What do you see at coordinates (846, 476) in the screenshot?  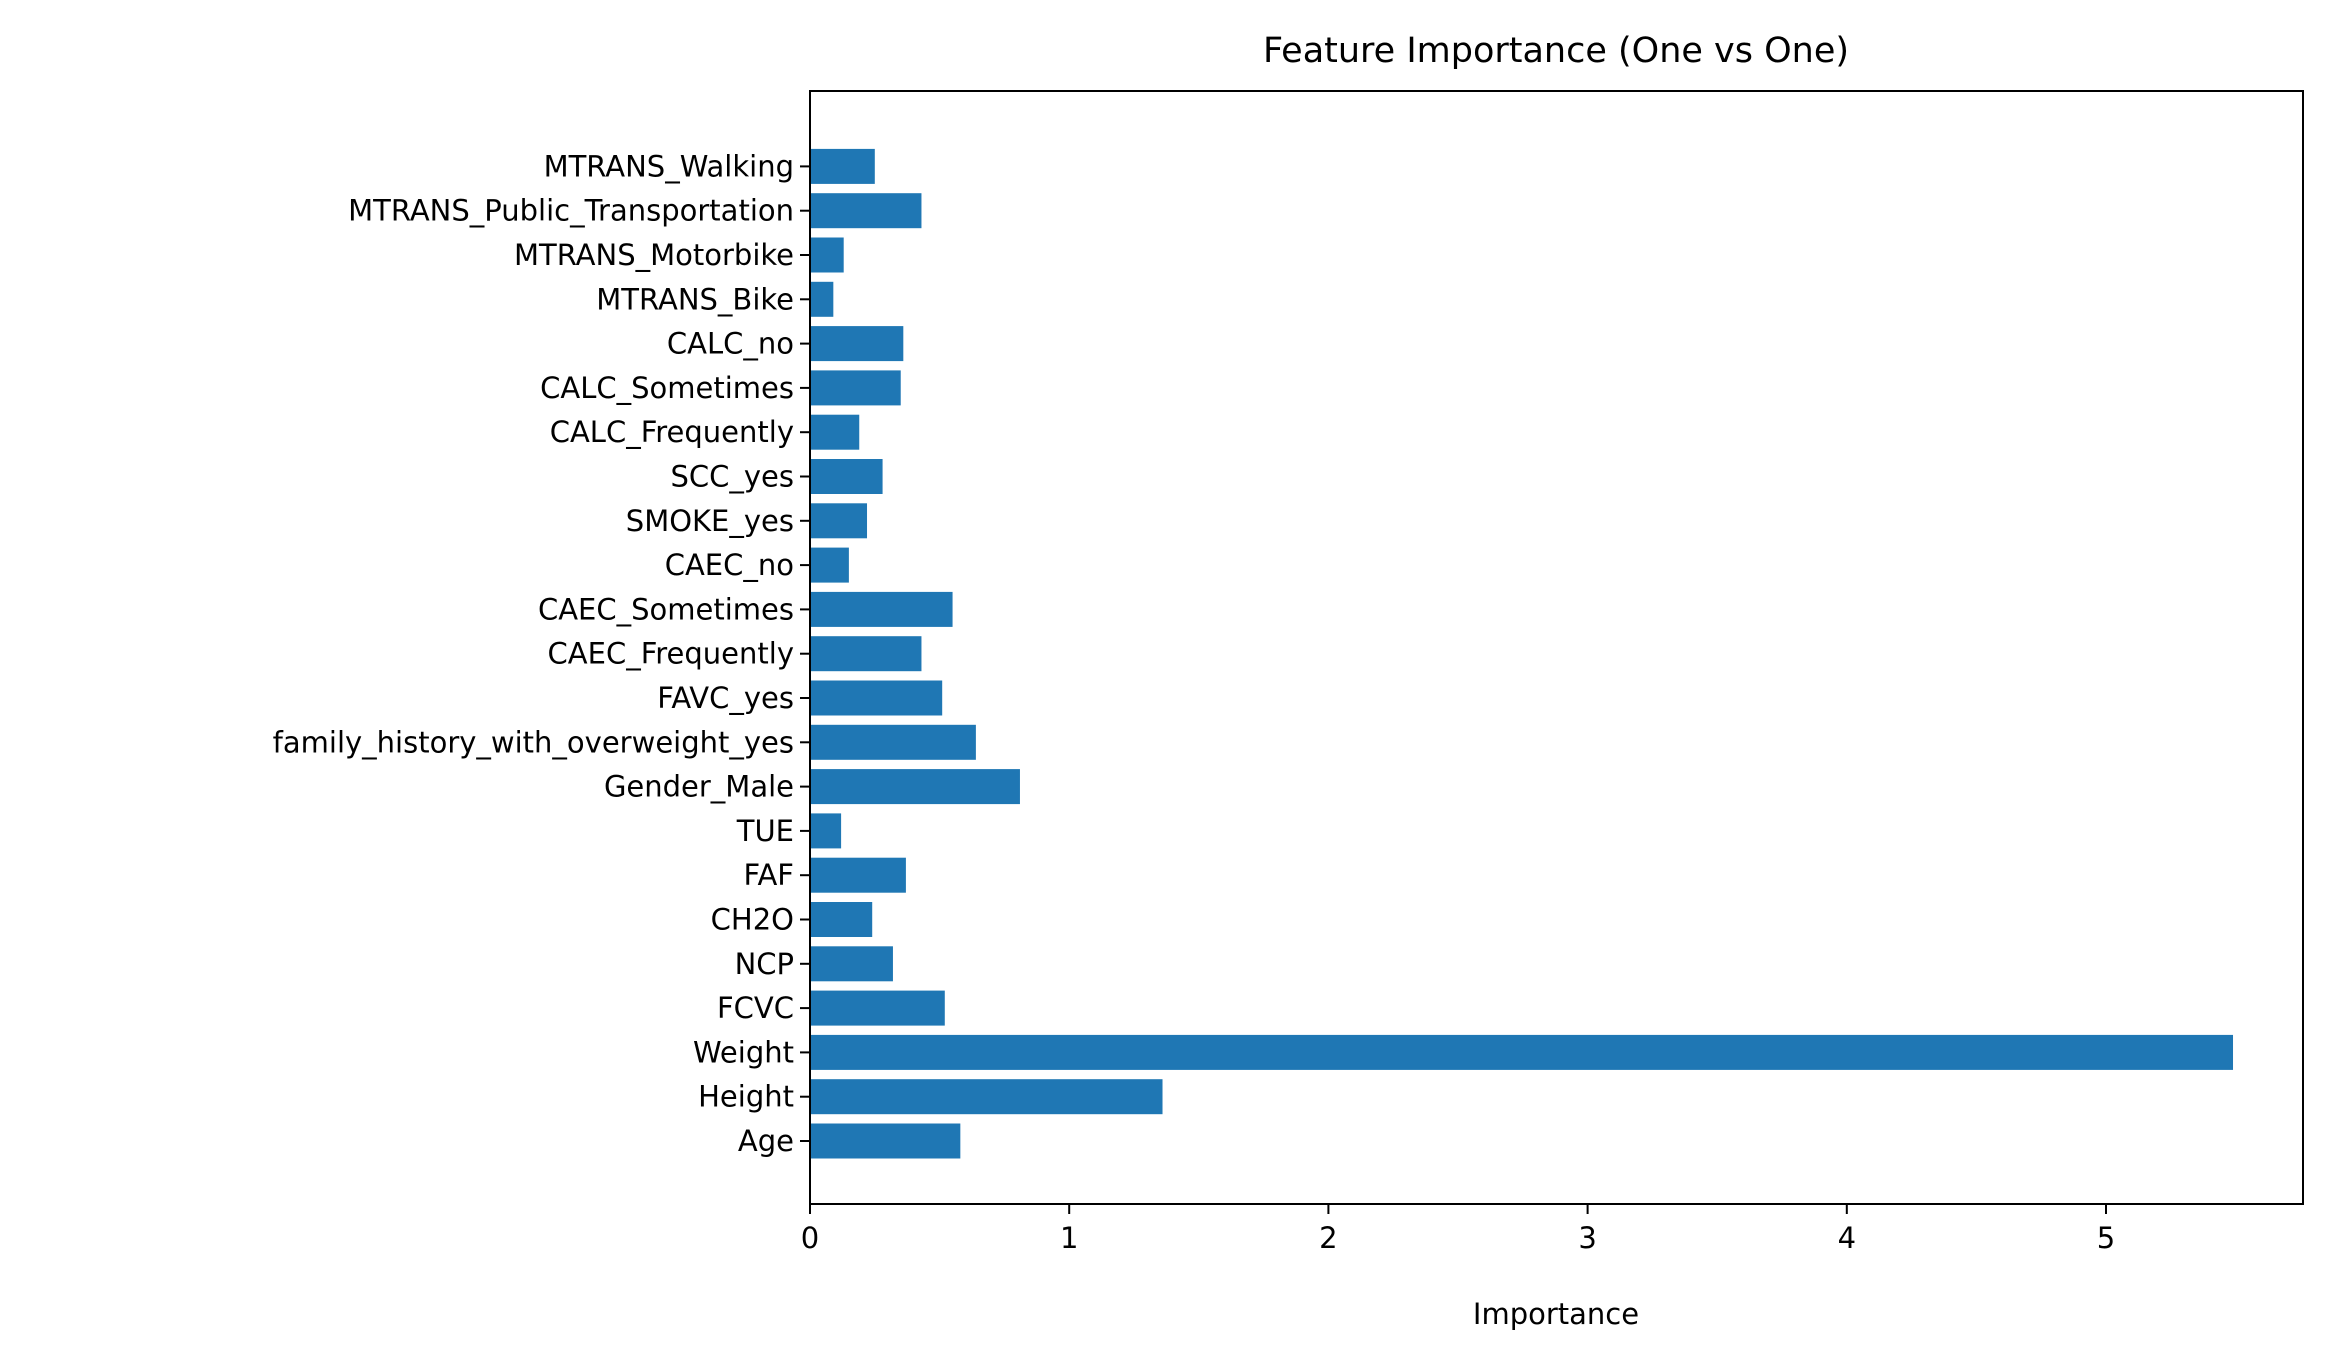 I see `bar-scc-yes` at bounding box center [846, 476].